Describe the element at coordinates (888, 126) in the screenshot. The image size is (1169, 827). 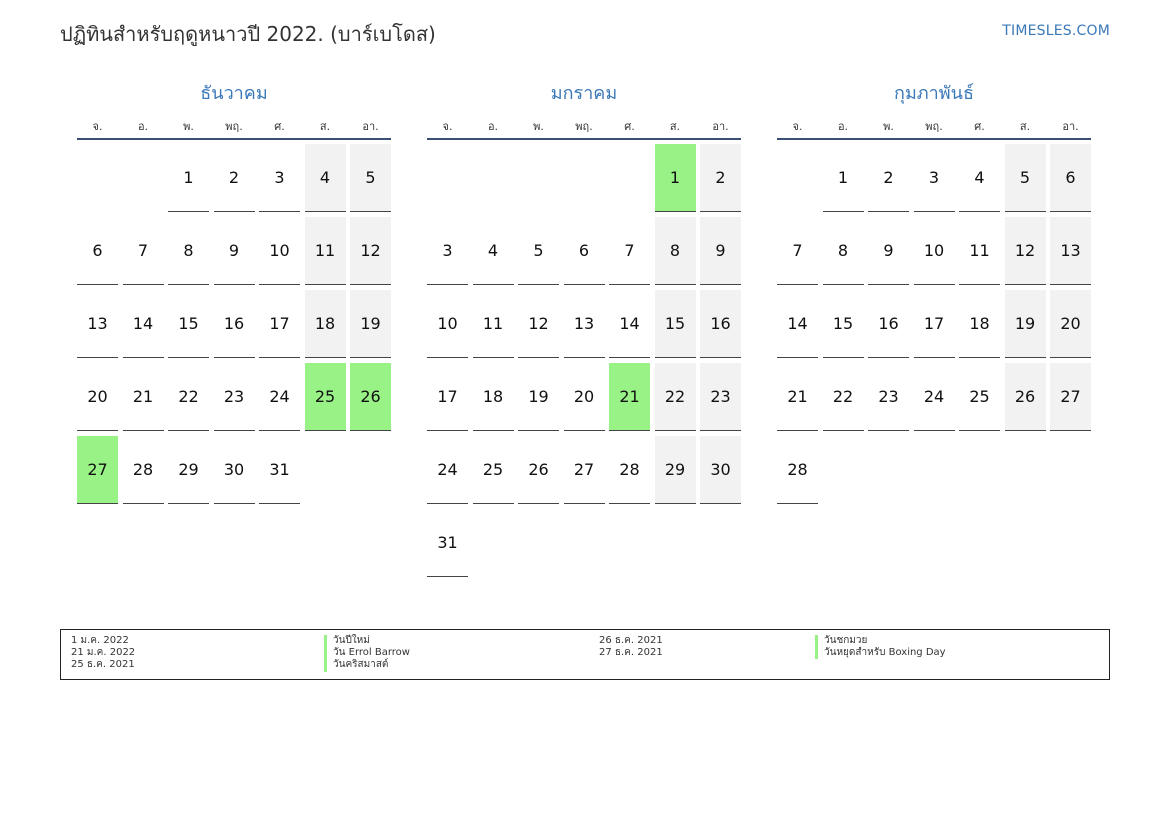
I see `weekday-label: พ.` at that location.